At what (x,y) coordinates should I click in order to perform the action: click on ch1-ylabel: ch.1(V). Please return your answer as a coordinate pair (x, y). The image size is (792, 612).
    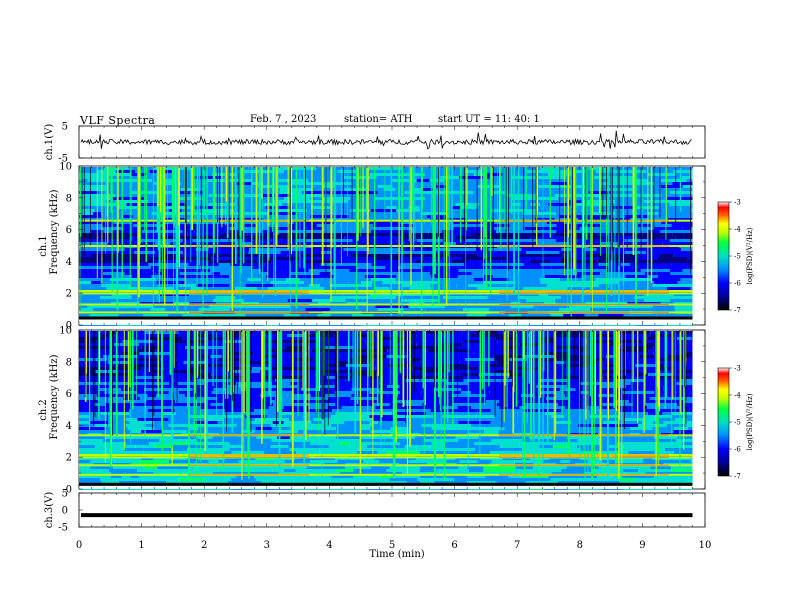
    Looking at the image, I should click on (49, 142).